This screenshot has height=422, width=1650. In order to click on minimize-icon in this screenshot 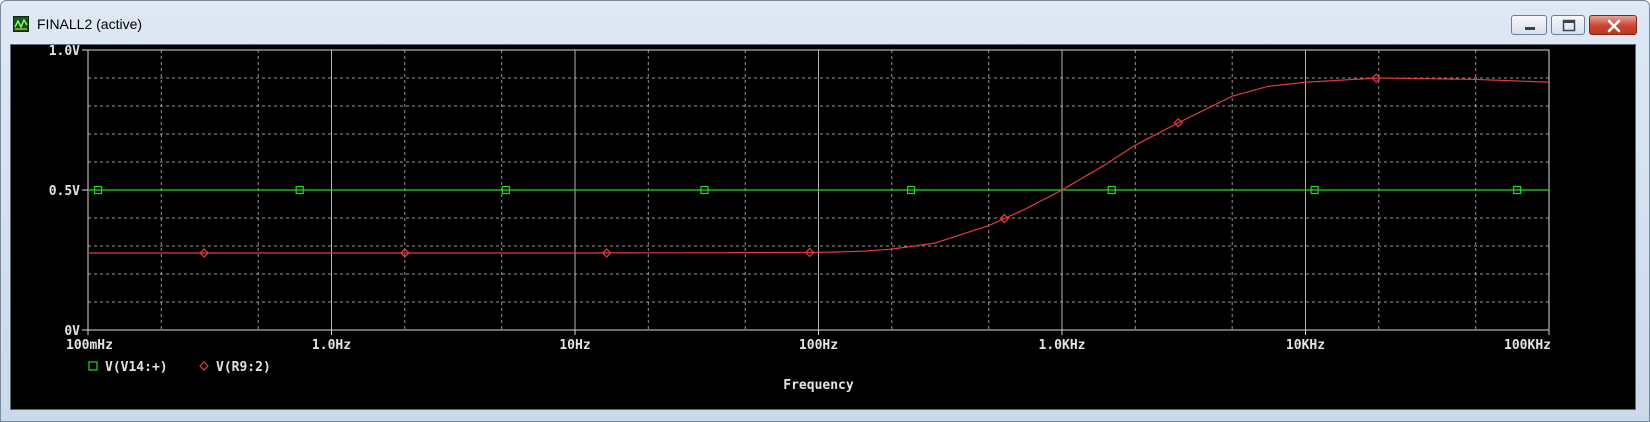, I will do `click(1530, 28)`.